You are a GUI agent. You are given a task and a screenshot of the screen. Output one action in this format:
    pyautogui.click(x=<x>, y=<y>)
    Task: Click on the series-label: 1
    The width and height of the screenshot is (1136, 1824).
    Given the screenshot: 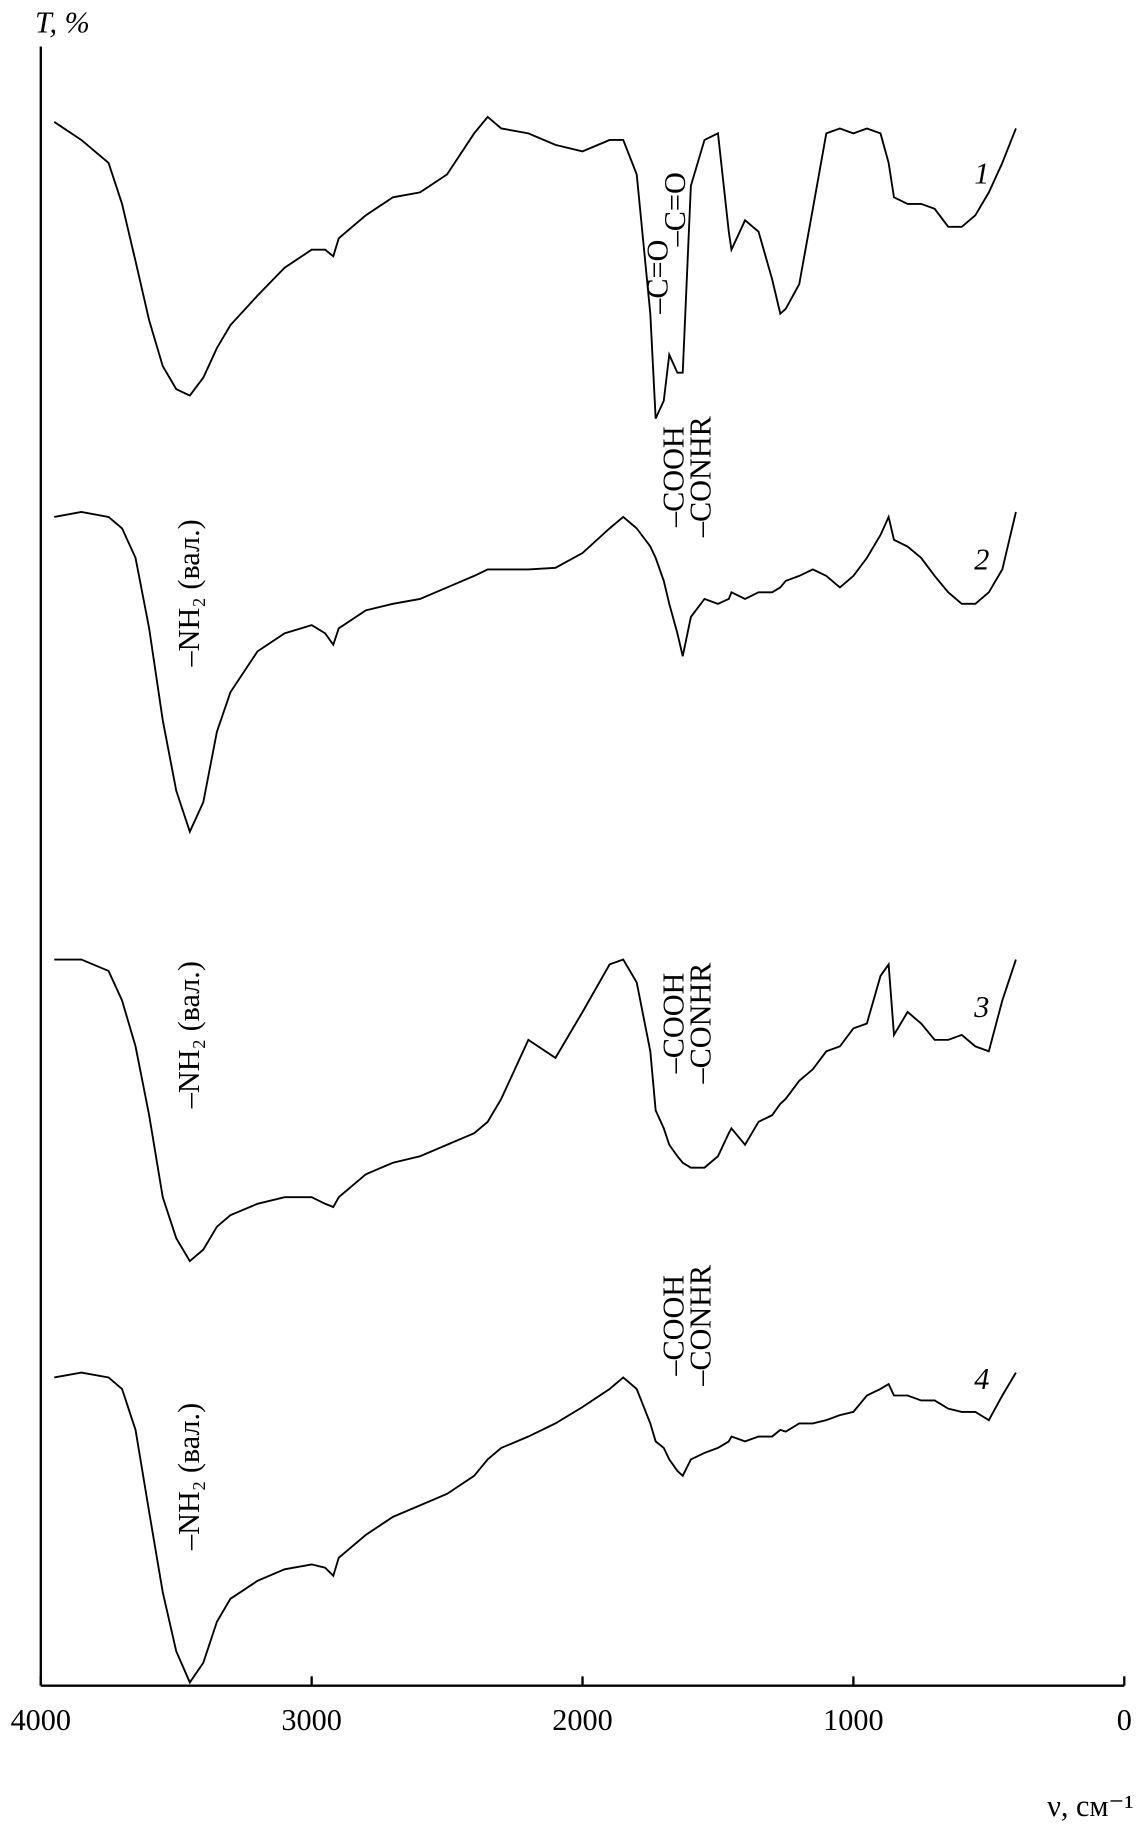 What is the action you would take?
    pyautogui.click(x=981, y=174)
    